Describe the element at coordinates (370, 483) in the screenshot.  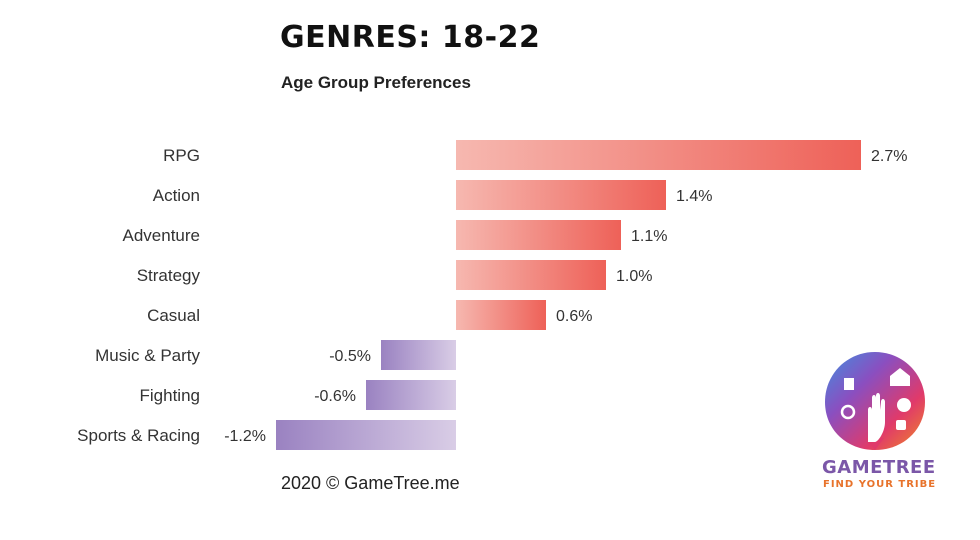
I see `copyright-footer: 2020 © GameTree.me` at that location.